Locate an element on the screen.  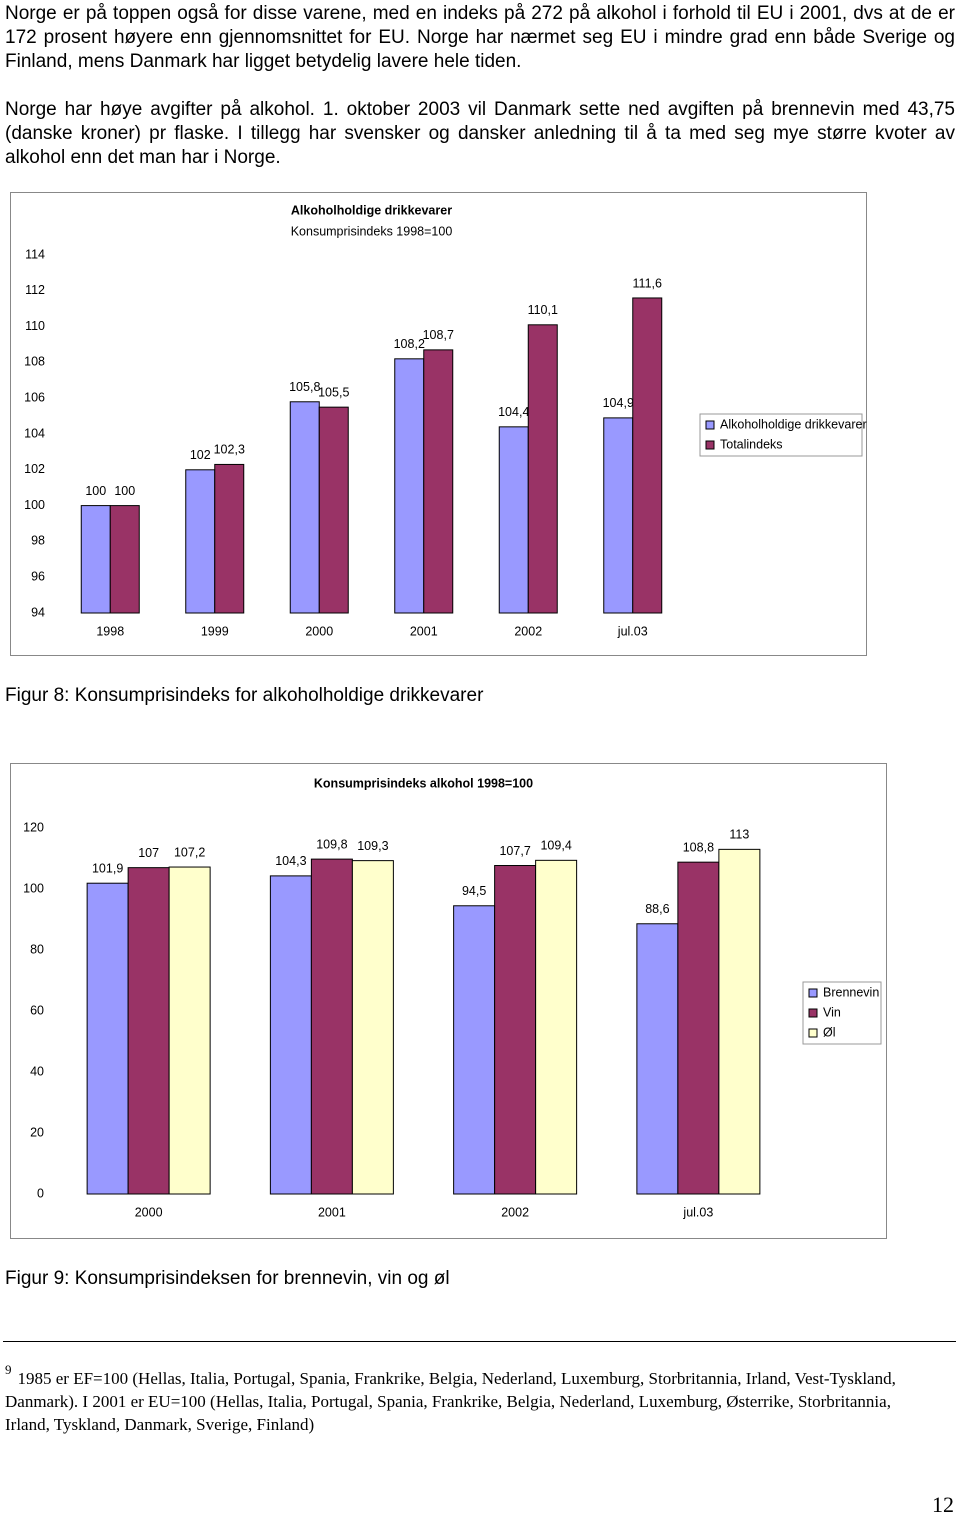
data-label: 111,6 is located at coordinates (647, 283).